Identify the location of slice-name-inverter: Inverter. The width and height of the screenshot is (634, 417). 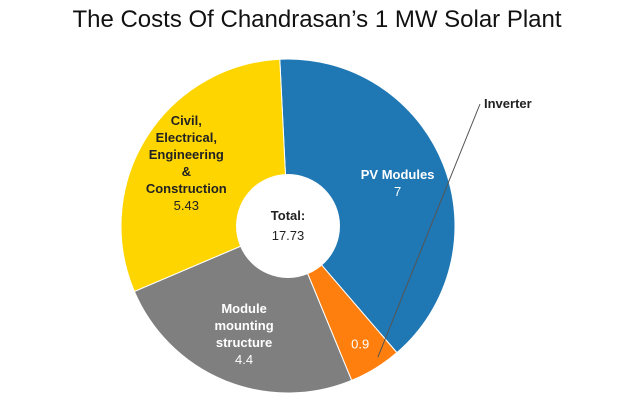
(508, 103).